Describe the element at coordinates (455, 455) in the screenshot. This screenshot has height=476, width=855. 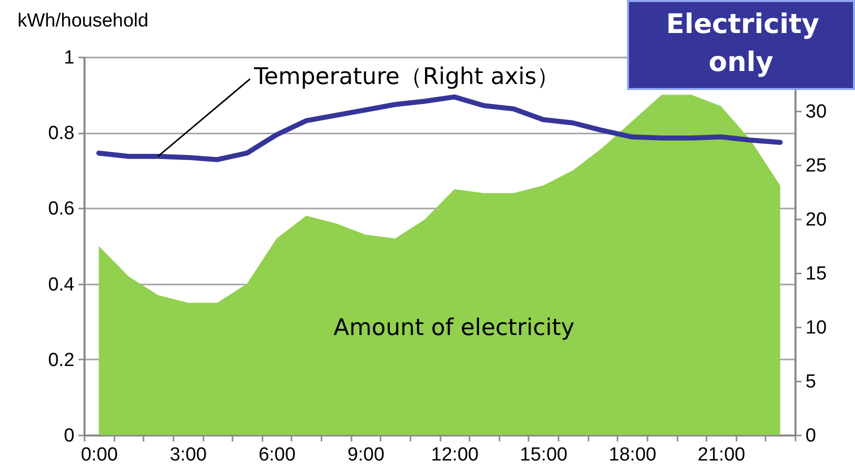
I see `x-tick-label: 12:00` at that location.